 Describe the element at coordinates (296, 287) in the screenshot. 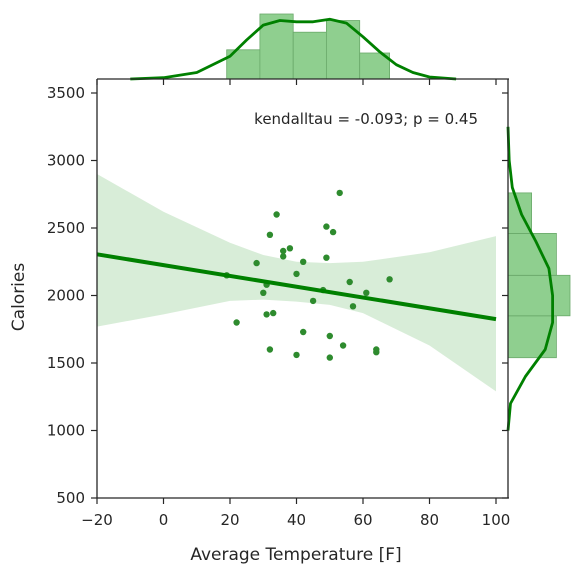

I see `regression-line` at that location.